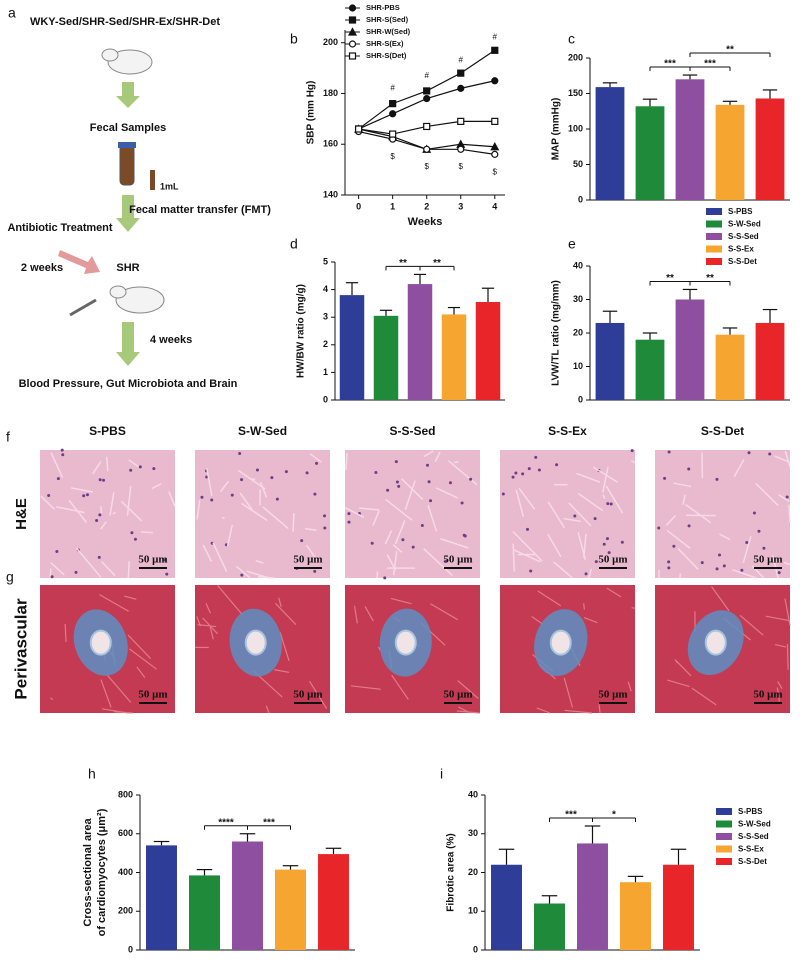 This screenshot has height=966, width=800. What do you see at coordinates (330, 194) in the screenshot?
I see `y-tick-label: 140` at bounding box center [330, 194].